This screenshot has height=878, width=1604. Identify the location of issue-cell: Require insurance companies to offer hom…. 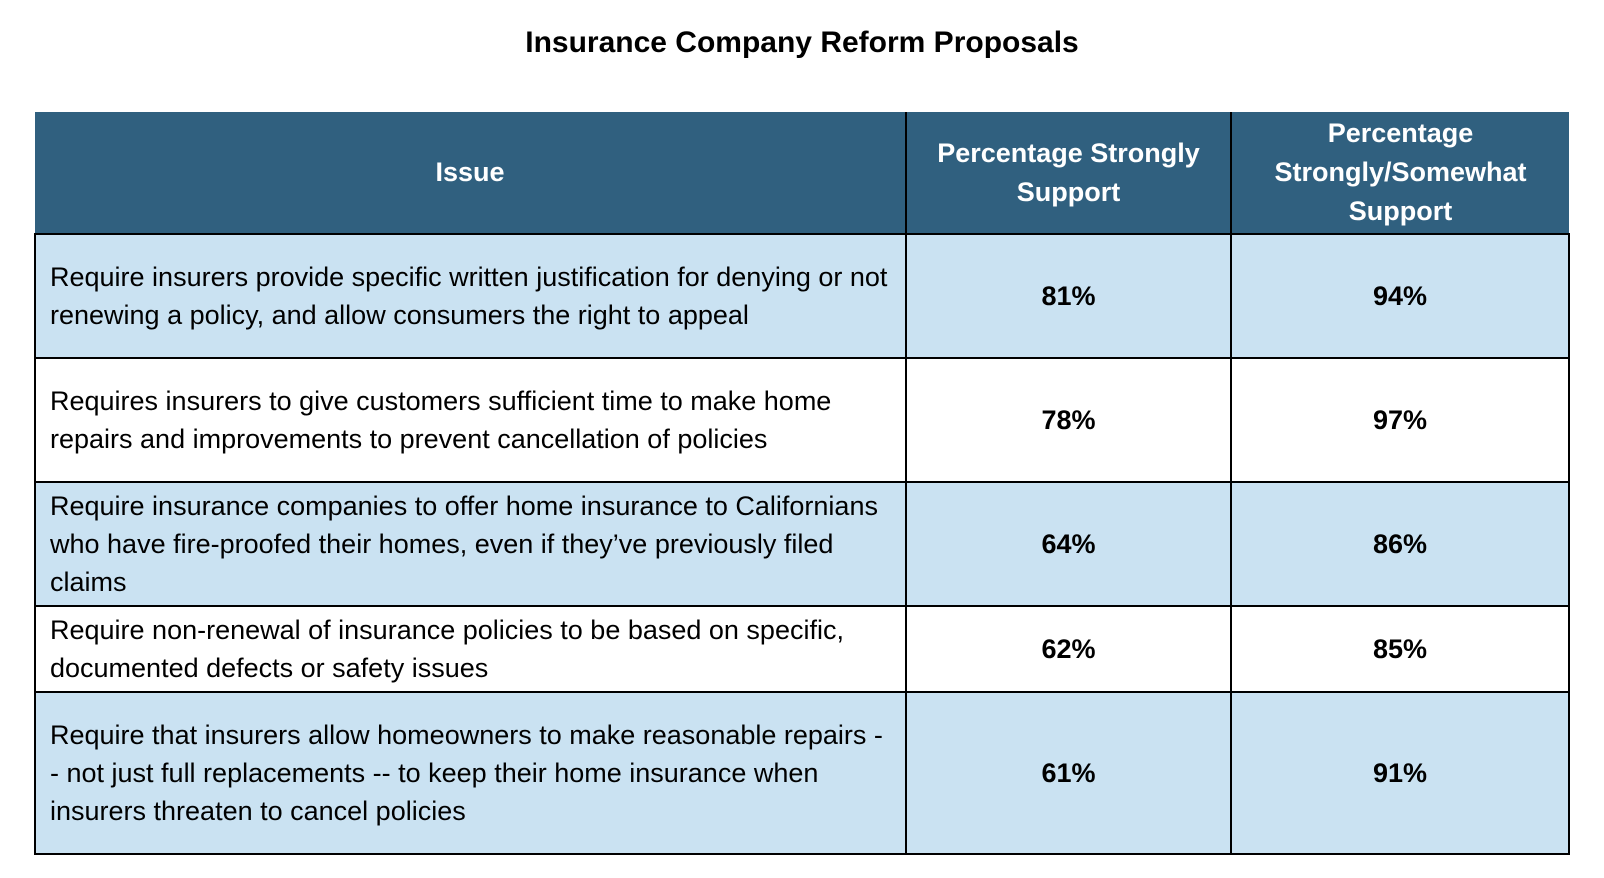
(470, 544).